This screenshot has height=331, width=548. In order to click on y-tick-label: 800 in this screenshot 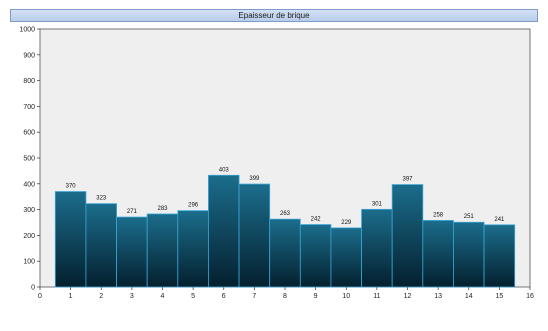, I will do `click(29, 81)`.